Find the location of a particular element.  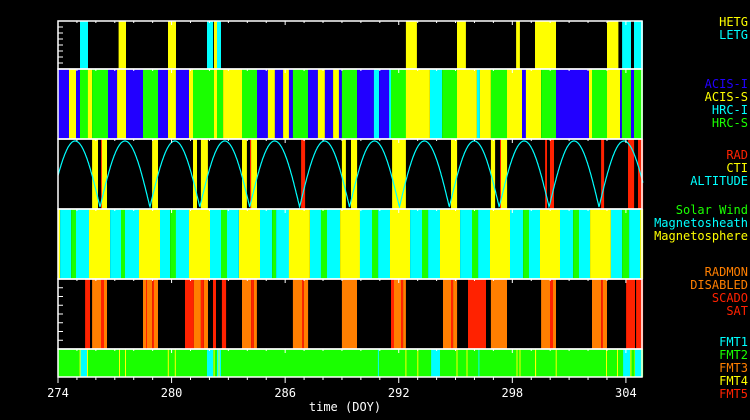

panel-instrument is located at coordinates (350, 104).